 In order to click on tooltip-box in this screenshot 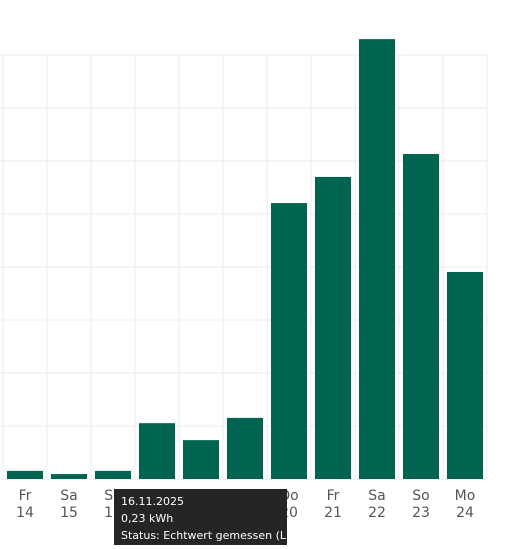, I will do `click(200, 517)`.